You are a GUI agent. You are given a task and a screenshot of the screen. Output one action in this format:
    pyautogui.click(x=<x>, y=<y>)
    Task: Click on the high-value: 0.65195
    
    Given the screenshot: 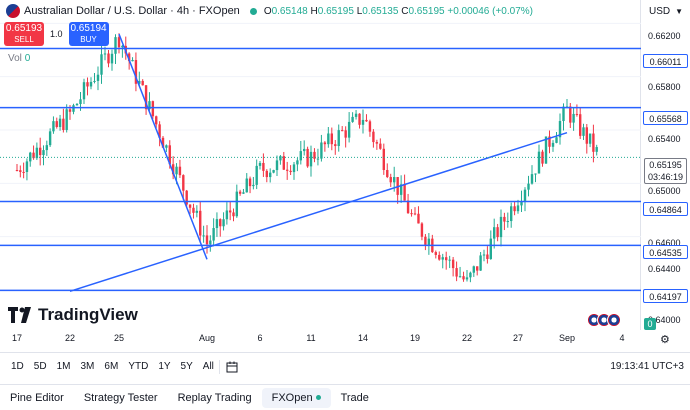 What is the action you would take?
    pyautogui.click(x=335, y=11)
    